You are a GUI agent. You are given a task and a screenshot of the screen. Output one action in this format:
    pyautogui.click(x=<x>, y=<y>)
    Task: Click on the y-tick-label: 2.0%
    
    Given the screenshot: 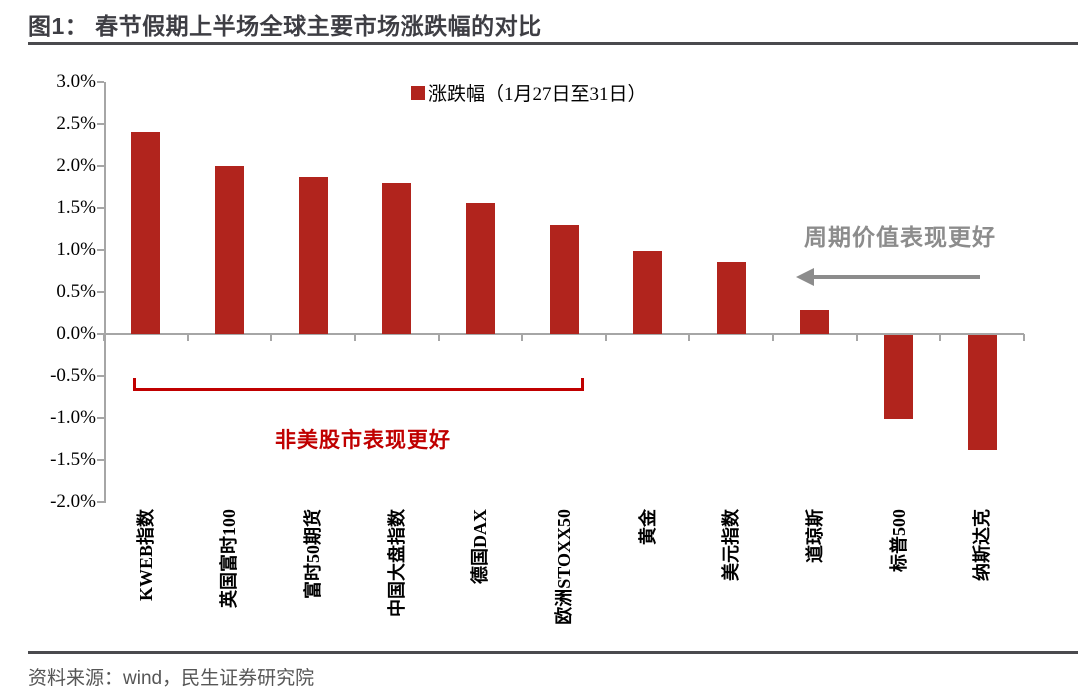 What is the action you would take?
    pyautogui.click(x=76, y=165)
    